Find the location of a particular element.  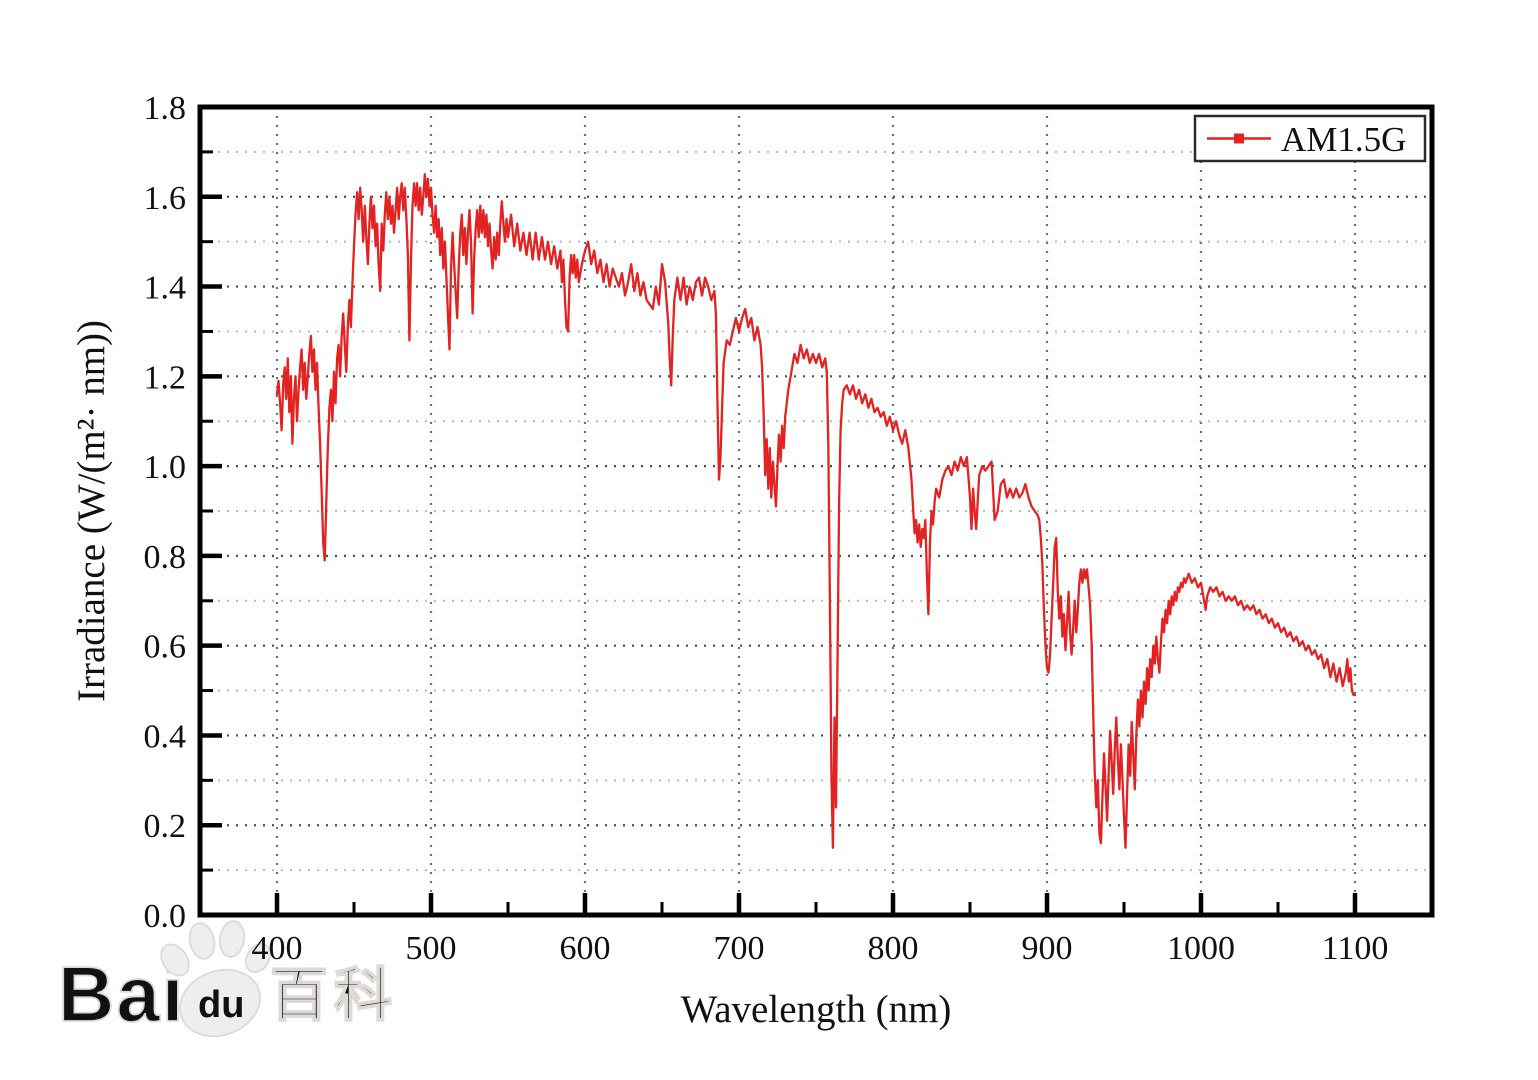

watermark-text-du: du is located at coordinates (221, 1005).